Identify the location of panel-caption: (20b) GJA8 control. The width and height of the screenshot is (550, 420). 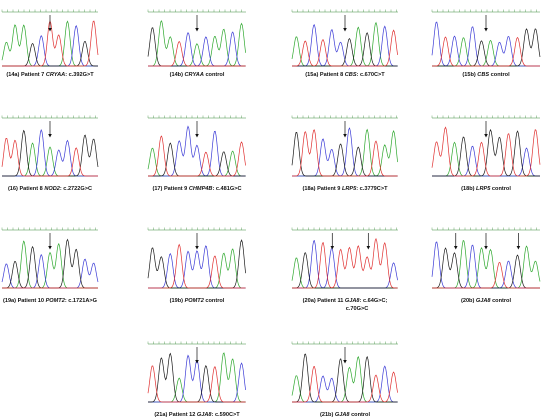
(486, 301).